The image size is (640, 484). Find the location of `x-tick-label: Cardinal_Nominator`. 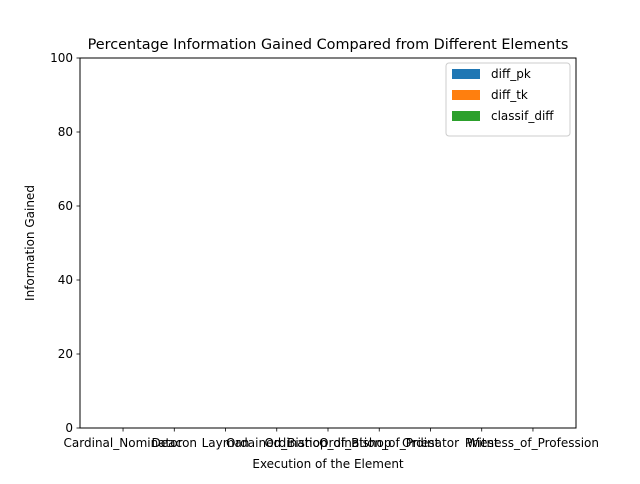

x-tick-label: Cardinal_Nominator is located at coordinates (123, 443).